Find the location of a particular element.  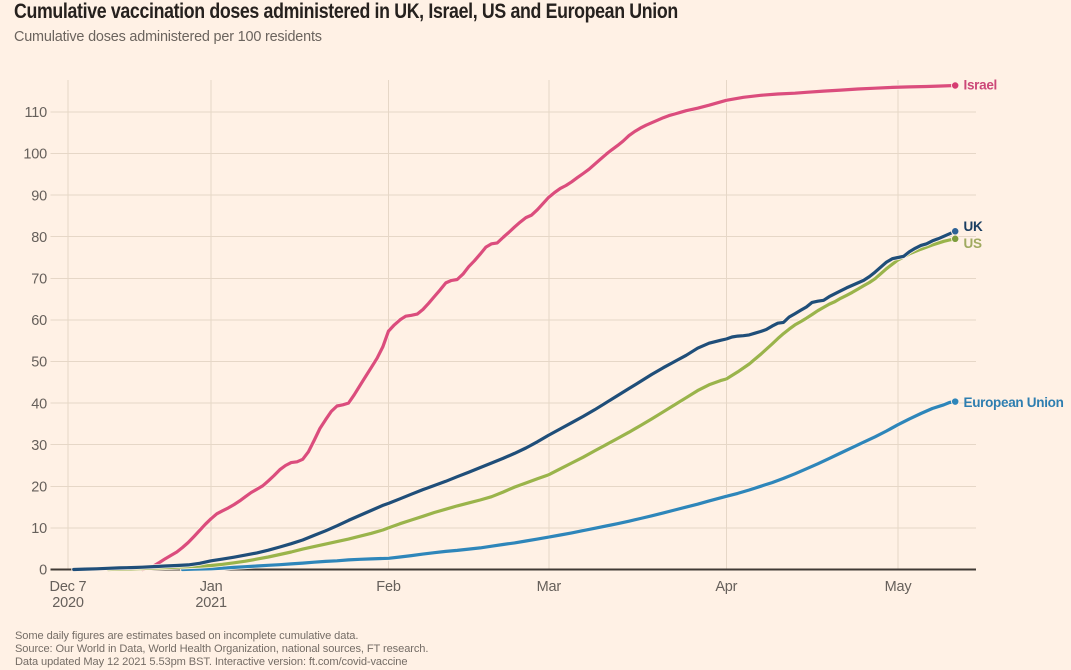

svg-text: Apr is located at coordinates (726, 587).